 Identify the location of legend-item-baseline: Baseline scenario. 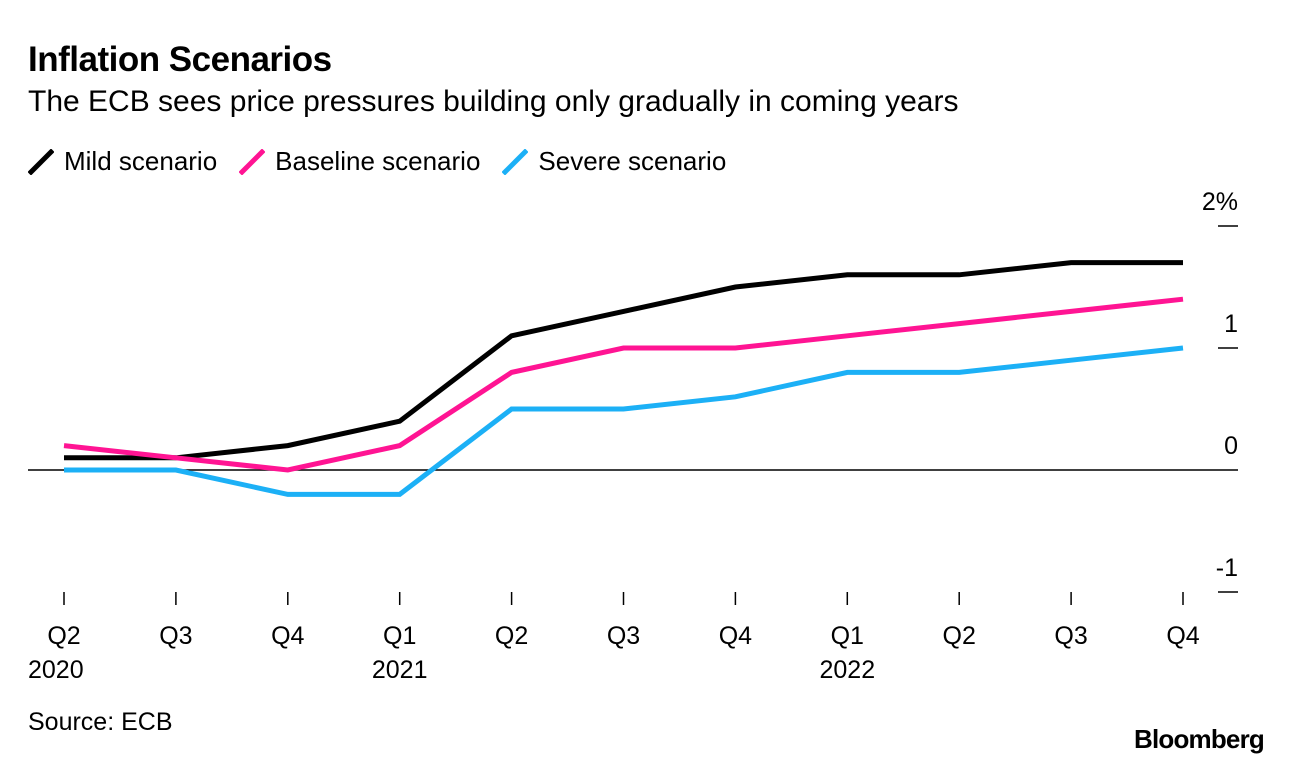
(359, 161).